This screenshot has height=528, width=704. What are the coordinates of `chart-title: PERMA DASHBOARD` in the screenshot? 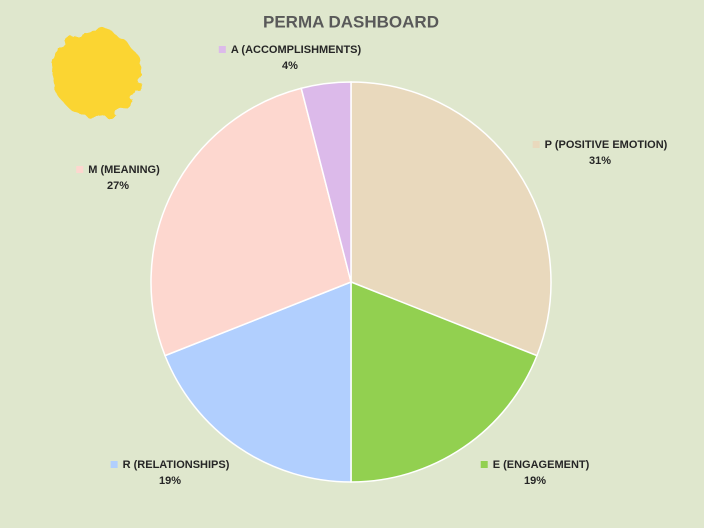 It's located at (351, 21).